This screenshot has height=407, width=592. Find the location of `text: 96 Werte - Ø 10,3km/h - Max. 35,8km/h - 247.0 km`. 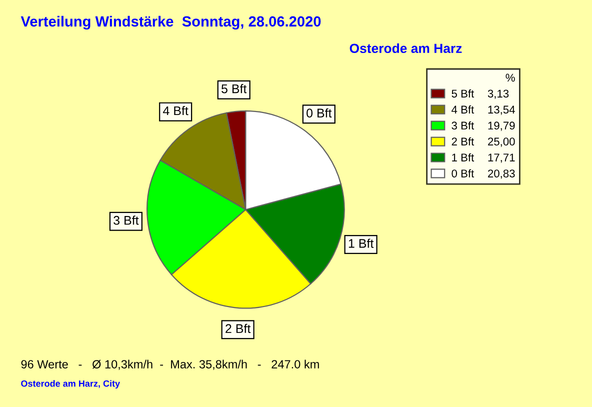

text: 96 Werte - Ø 10,3km/h - Max. 35,8km/h - 247.0 km is located at coordinates (170, 365).